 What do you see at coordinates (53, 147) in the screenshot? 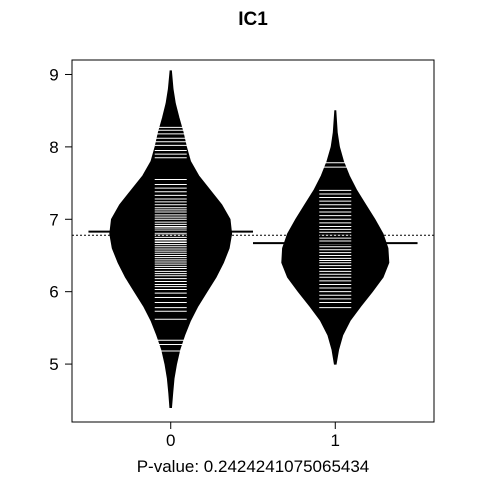
I see `y-tick-label: 8` at bounding box center [53, 147].